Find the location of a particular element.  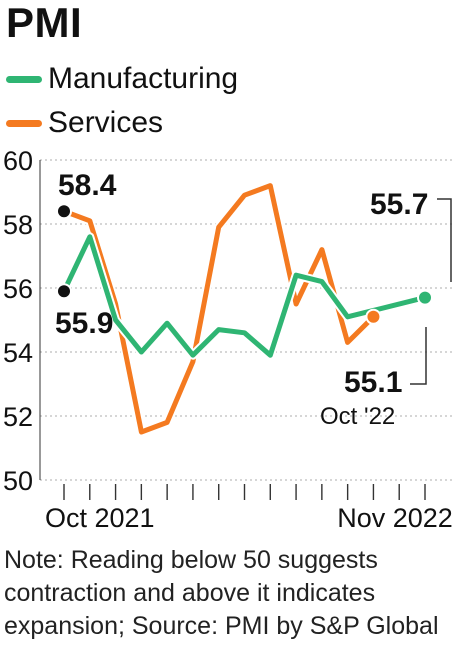

annotation-services-start: 58.4 is located at coordinates (87, 185).